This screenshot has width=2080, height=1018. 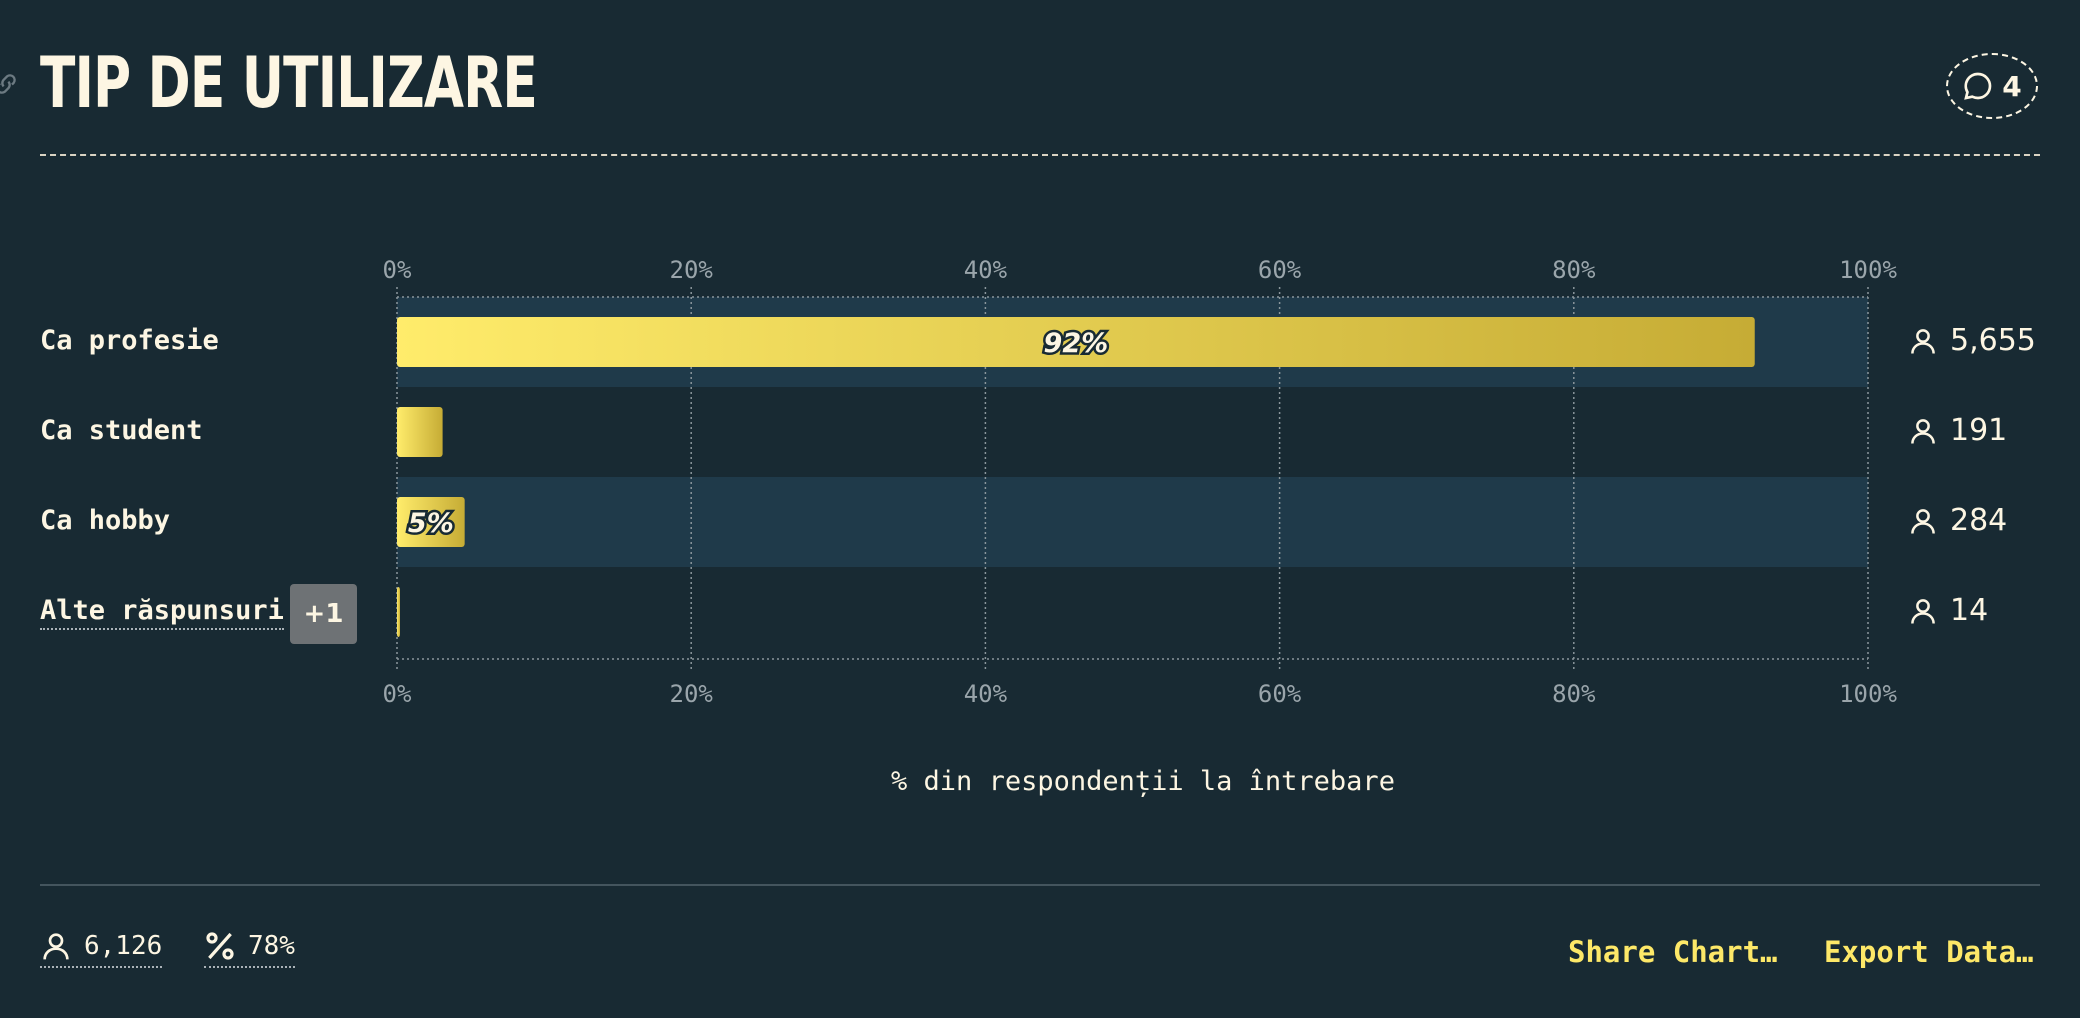 I want to click on comments-button: 4, so click(x=1992, y=86).